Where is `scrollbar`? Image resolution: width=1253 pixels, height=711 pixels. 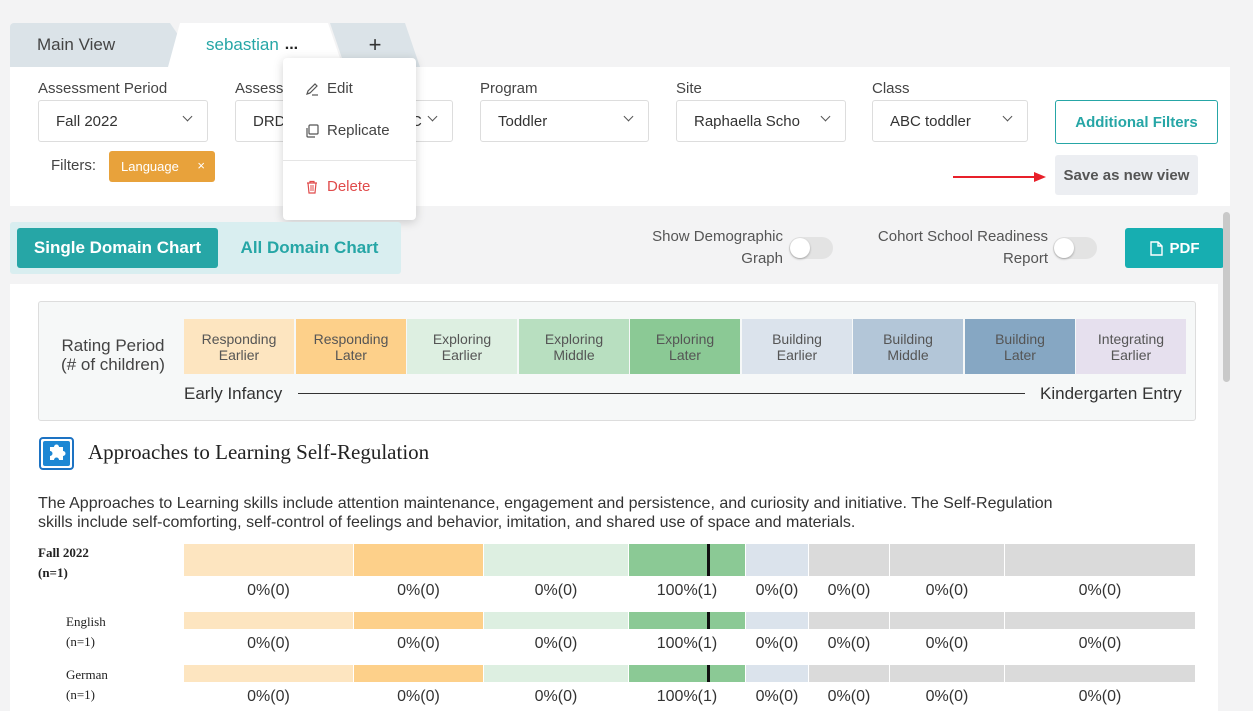
scrollbar is located at coordinates (1226, 297).